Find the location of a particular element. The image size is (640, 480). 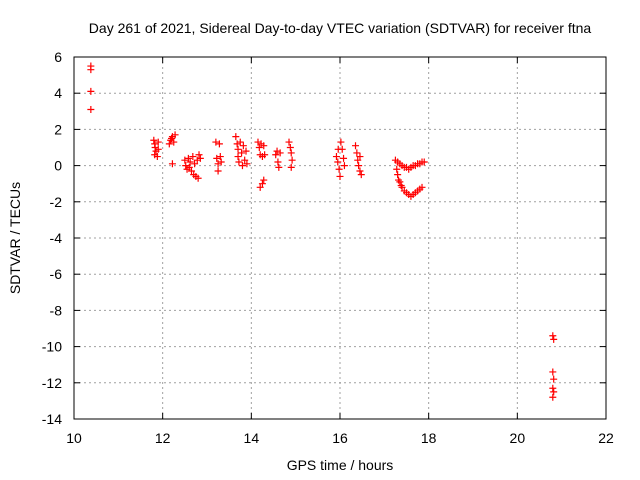

x-tick-label: 14 is located at coordinates (252, 438).